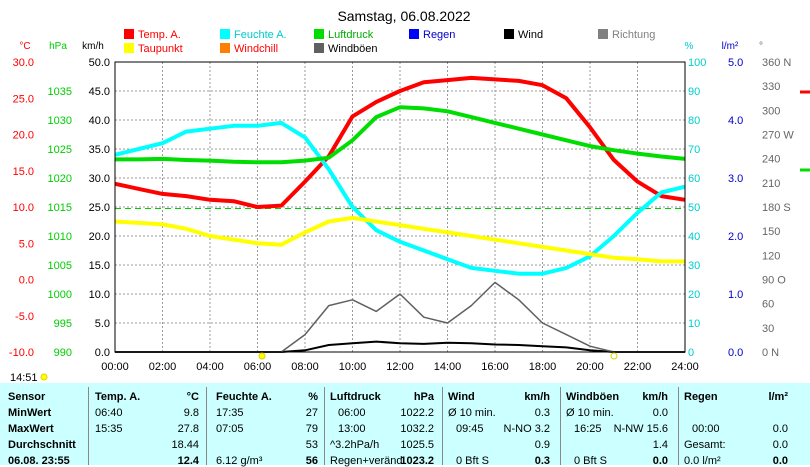  Describe the element at coordinates (526, 429) in the screenshot. I see `wind-max-value: N-NO 3.2` at that location.